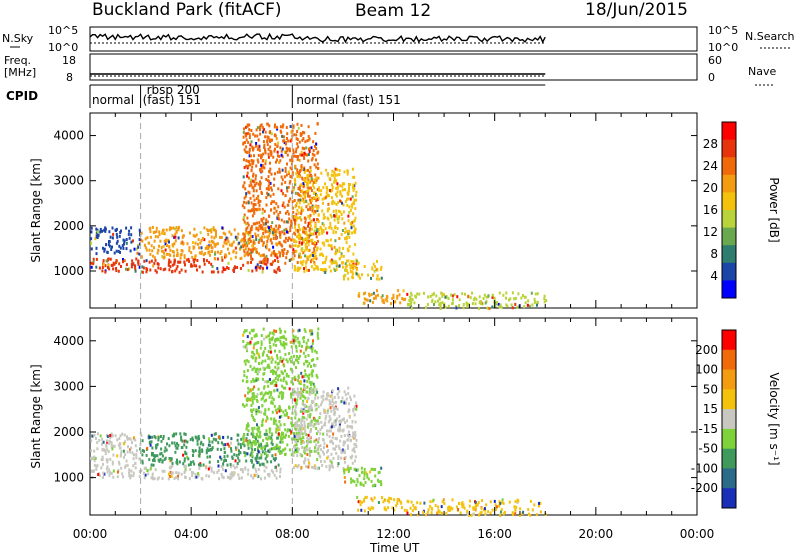  What do you see at coordinates (173, 90) in the screenshot?
I see `cpid-segment-label: rbsp 200` at bounding box center [173, 90].